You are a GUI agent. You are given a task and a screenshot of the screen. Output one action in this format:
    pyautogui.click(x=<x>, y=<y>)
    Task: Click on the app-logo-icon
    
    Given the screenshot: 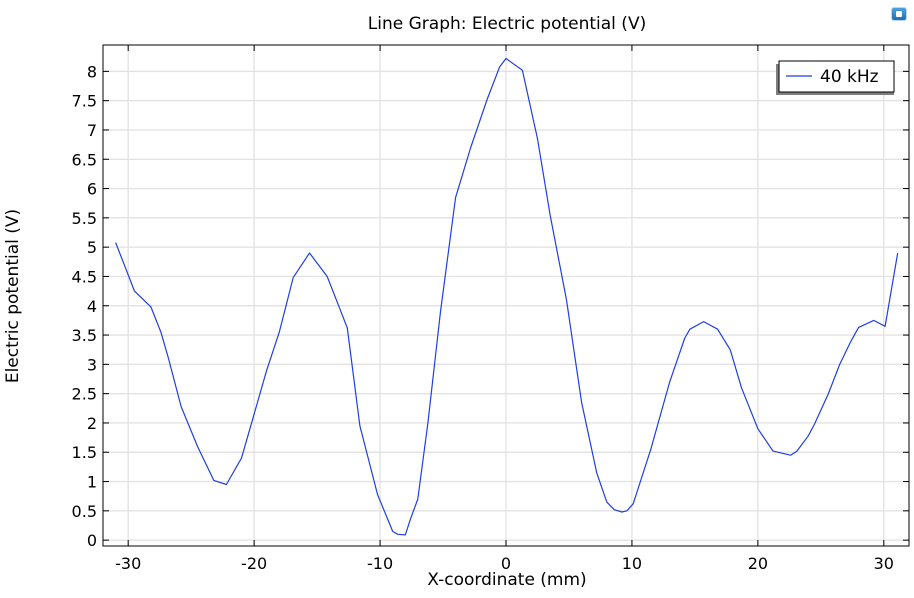 What is the action you would take?
    pyautogui.click(x=899, y=14)
    